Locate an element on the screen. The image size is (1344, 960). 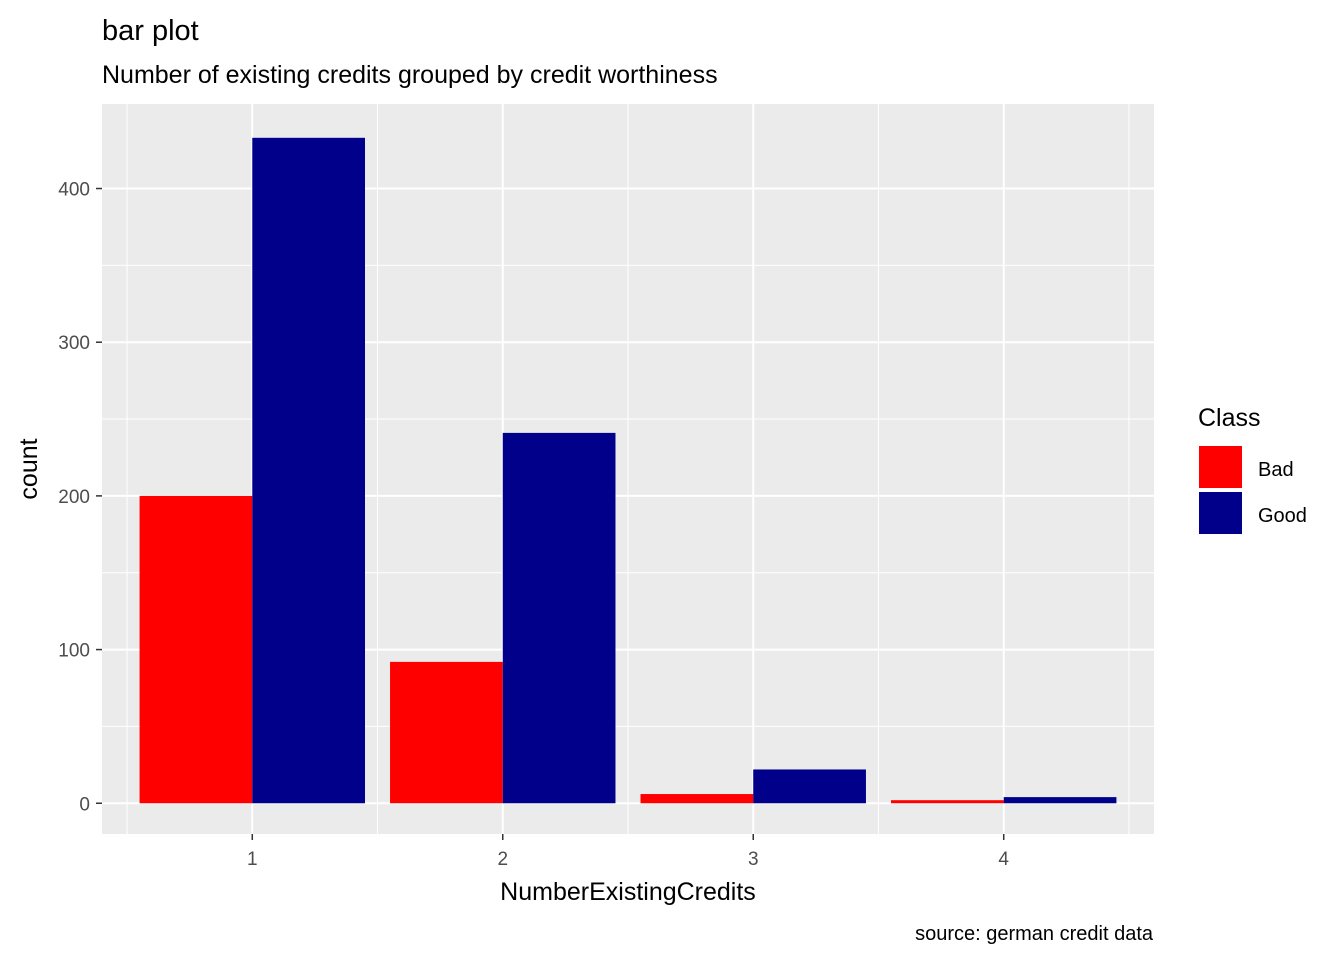
x-axis-title: NumberExistingCredits is located at coordinates (628, 892).